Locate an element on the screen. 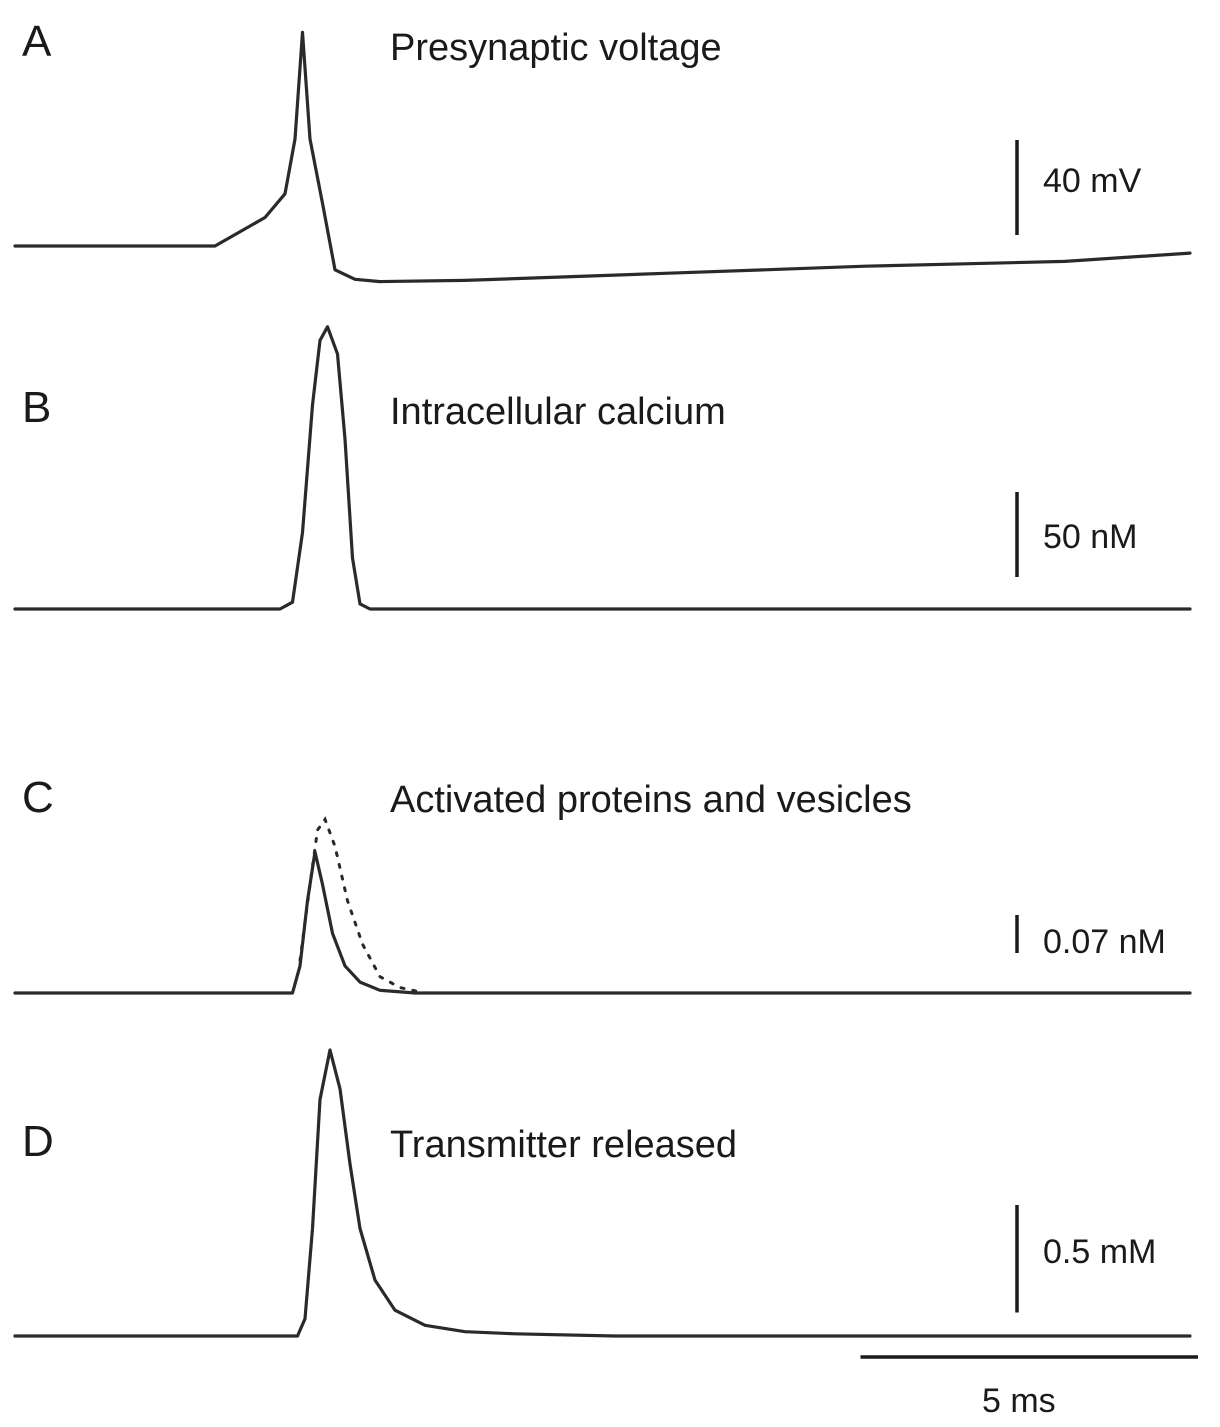 The width and height of the screenshot is (1220, 1427). scale-label-c: 0.07 nM is located at coordinates (1104, 942).